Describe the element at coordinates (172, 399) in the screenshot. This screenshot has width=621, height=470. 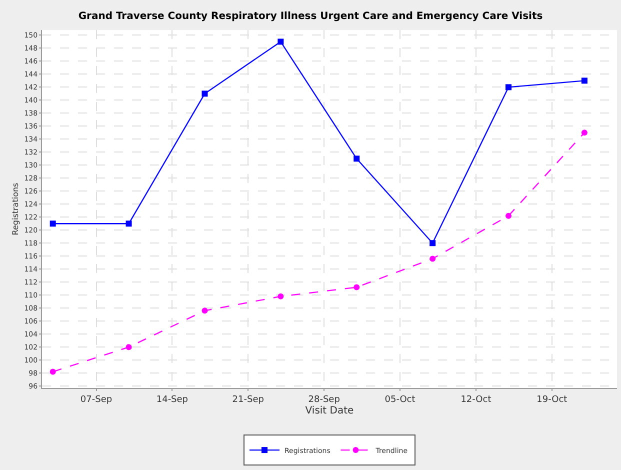
I see `x-tick-label: 14-Sep` at that location.